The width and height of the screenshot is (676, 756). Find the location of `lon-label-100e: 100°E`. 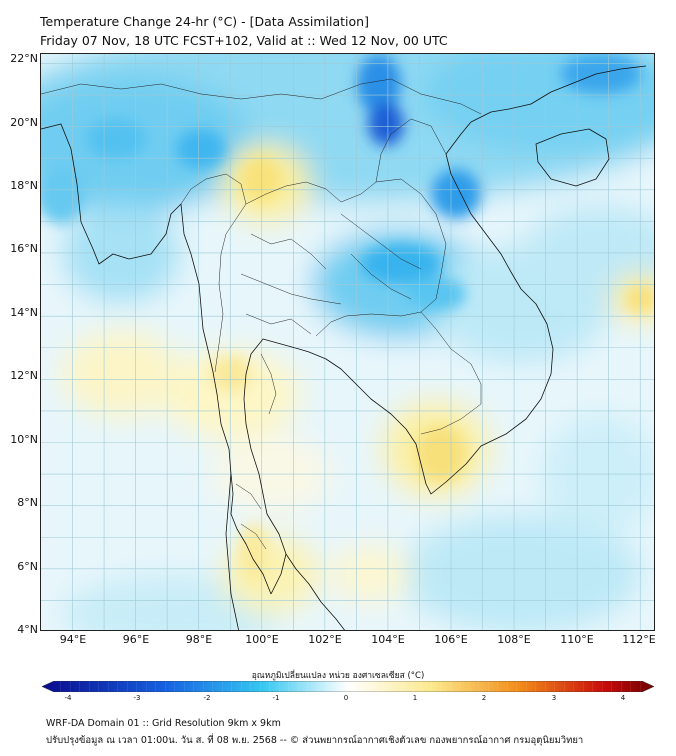

lon-label-100e: 100°E is located at coordinates (262, 639).